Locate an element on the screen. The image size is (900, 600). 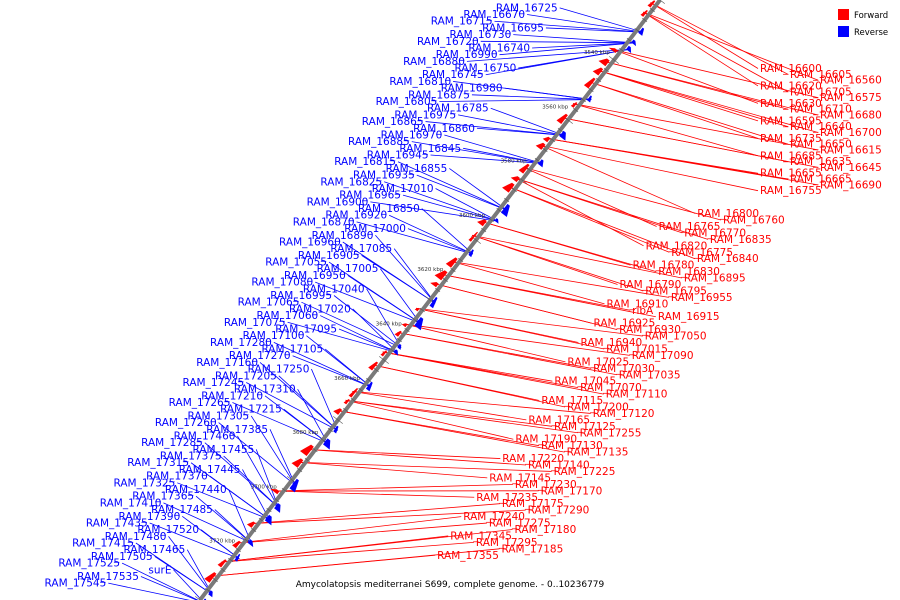
gene-label: RAM_16670 is located at coordinates (494, 15).